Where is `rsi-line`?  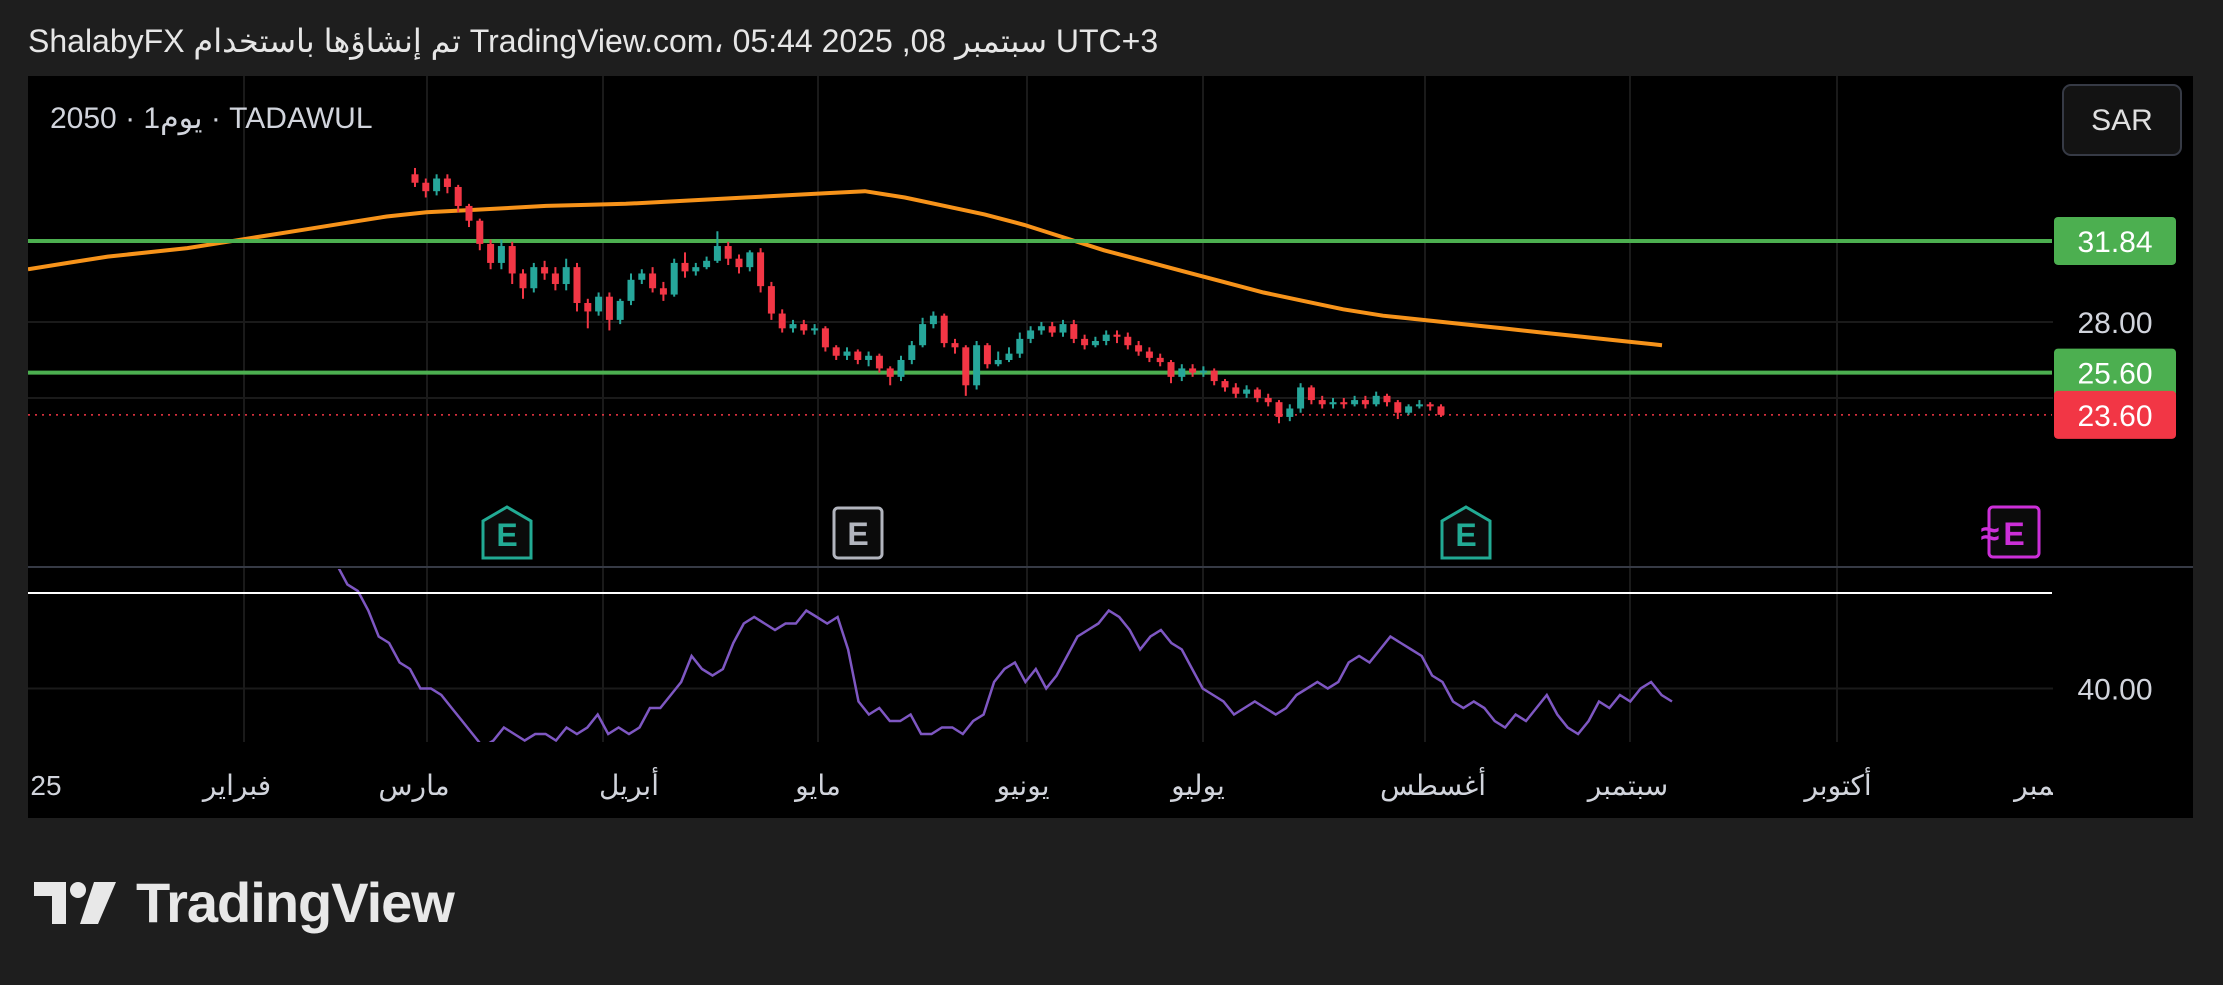 rsi-line is located at coordinates (1005, 656).